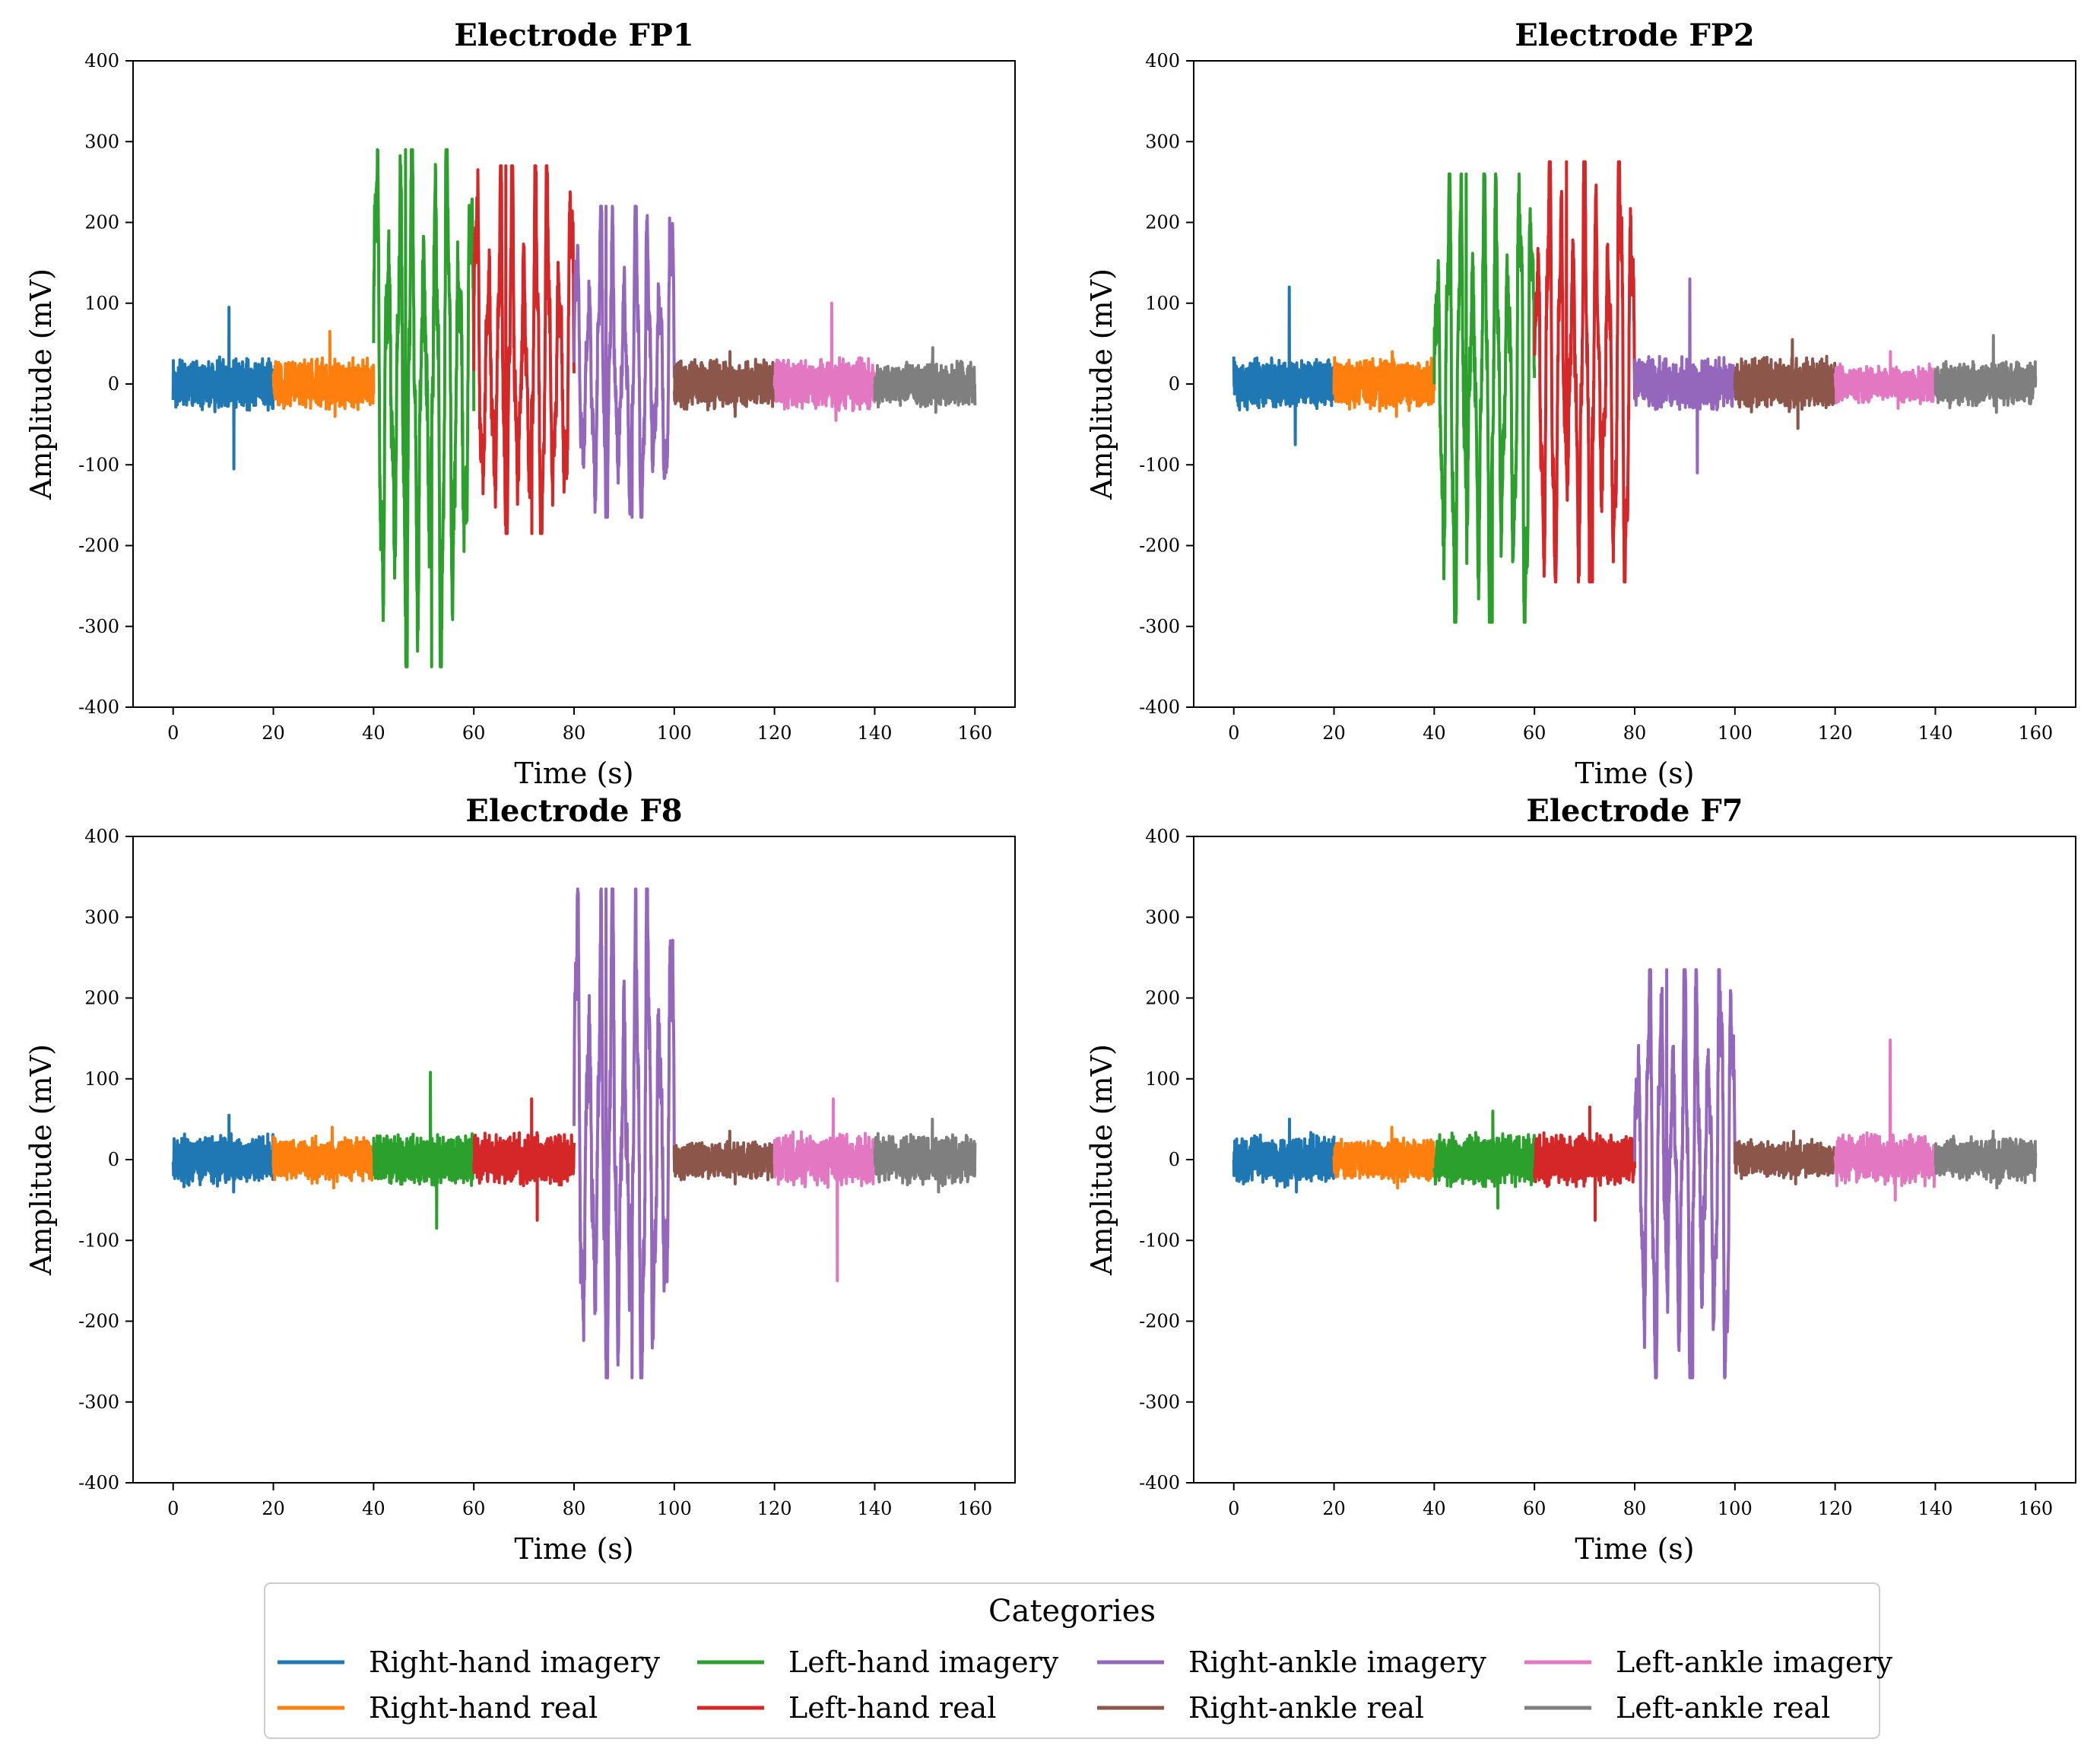 The width and height of the screenshot is (2100, 1755). What do you see at coordinates (1306, 1708) in the screenshot?
I see `legend-label-right-ankle-real: Right-ankle real` at bounding box center [1306, 1708].